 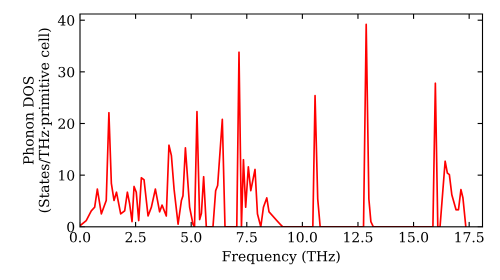 I want to click on y-tick-label: 20, so click(x=66, y=123).